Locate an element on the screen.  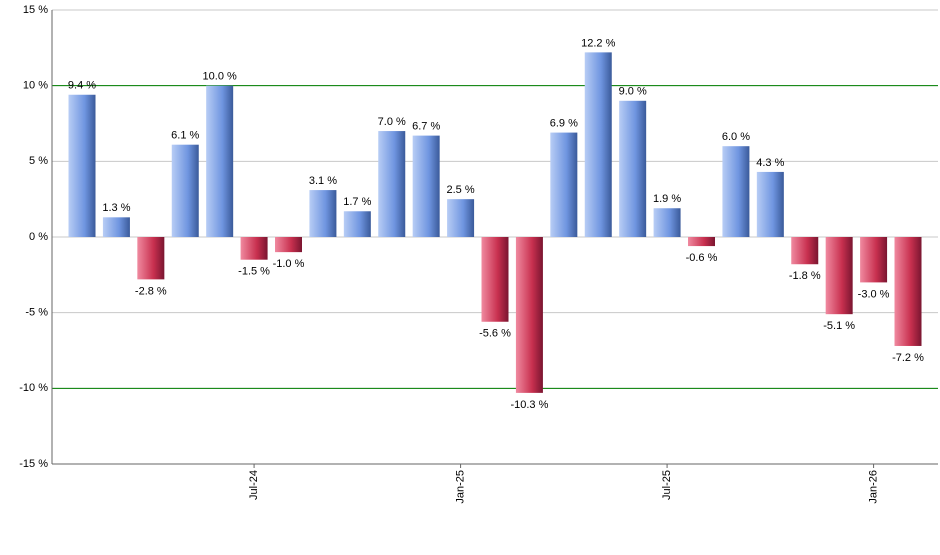
value-label: 2.5 % is located at coordinates (461, 190).